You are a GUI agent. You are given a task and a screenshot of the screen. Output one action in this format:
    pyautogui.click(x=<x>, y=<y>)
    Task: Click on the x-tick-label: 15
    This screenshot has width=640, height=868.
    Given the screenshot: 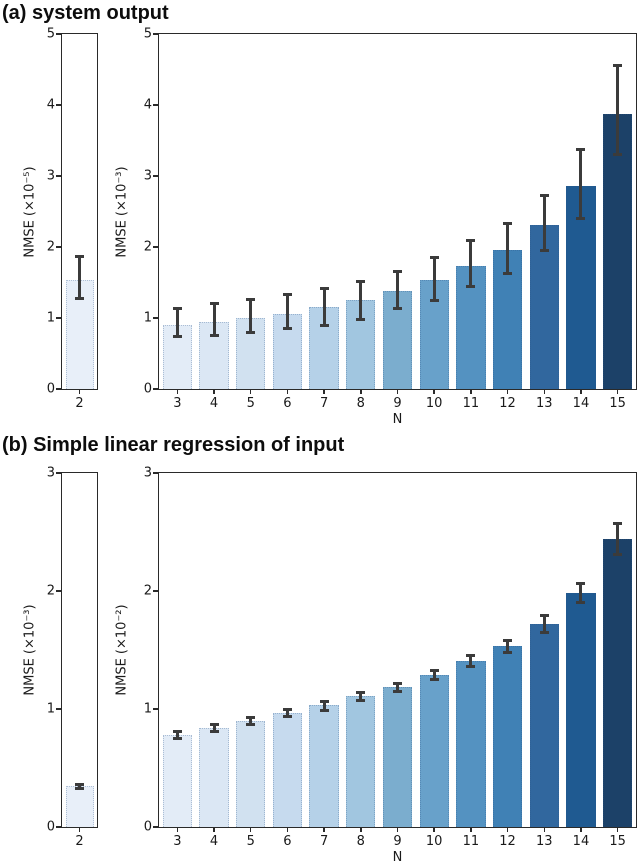 What is the action you would take?
    pyautogui.click(x=617, y=403)
    